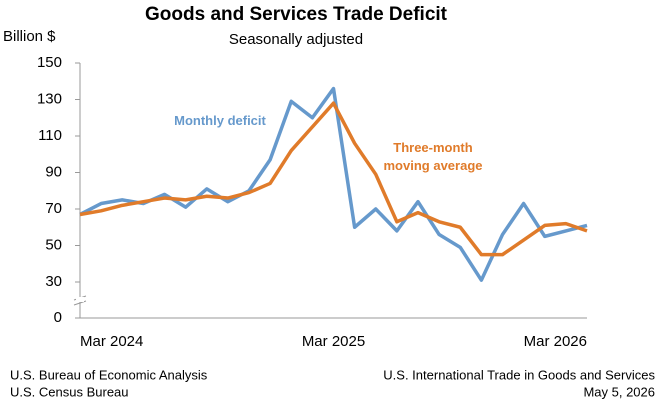 The height and width of the screenshot is (409, 667). What do you see at coordinates (619, 391) in the screenshot?
I see `footer-right: May 5, 2026` at bounding box center [619, 391].